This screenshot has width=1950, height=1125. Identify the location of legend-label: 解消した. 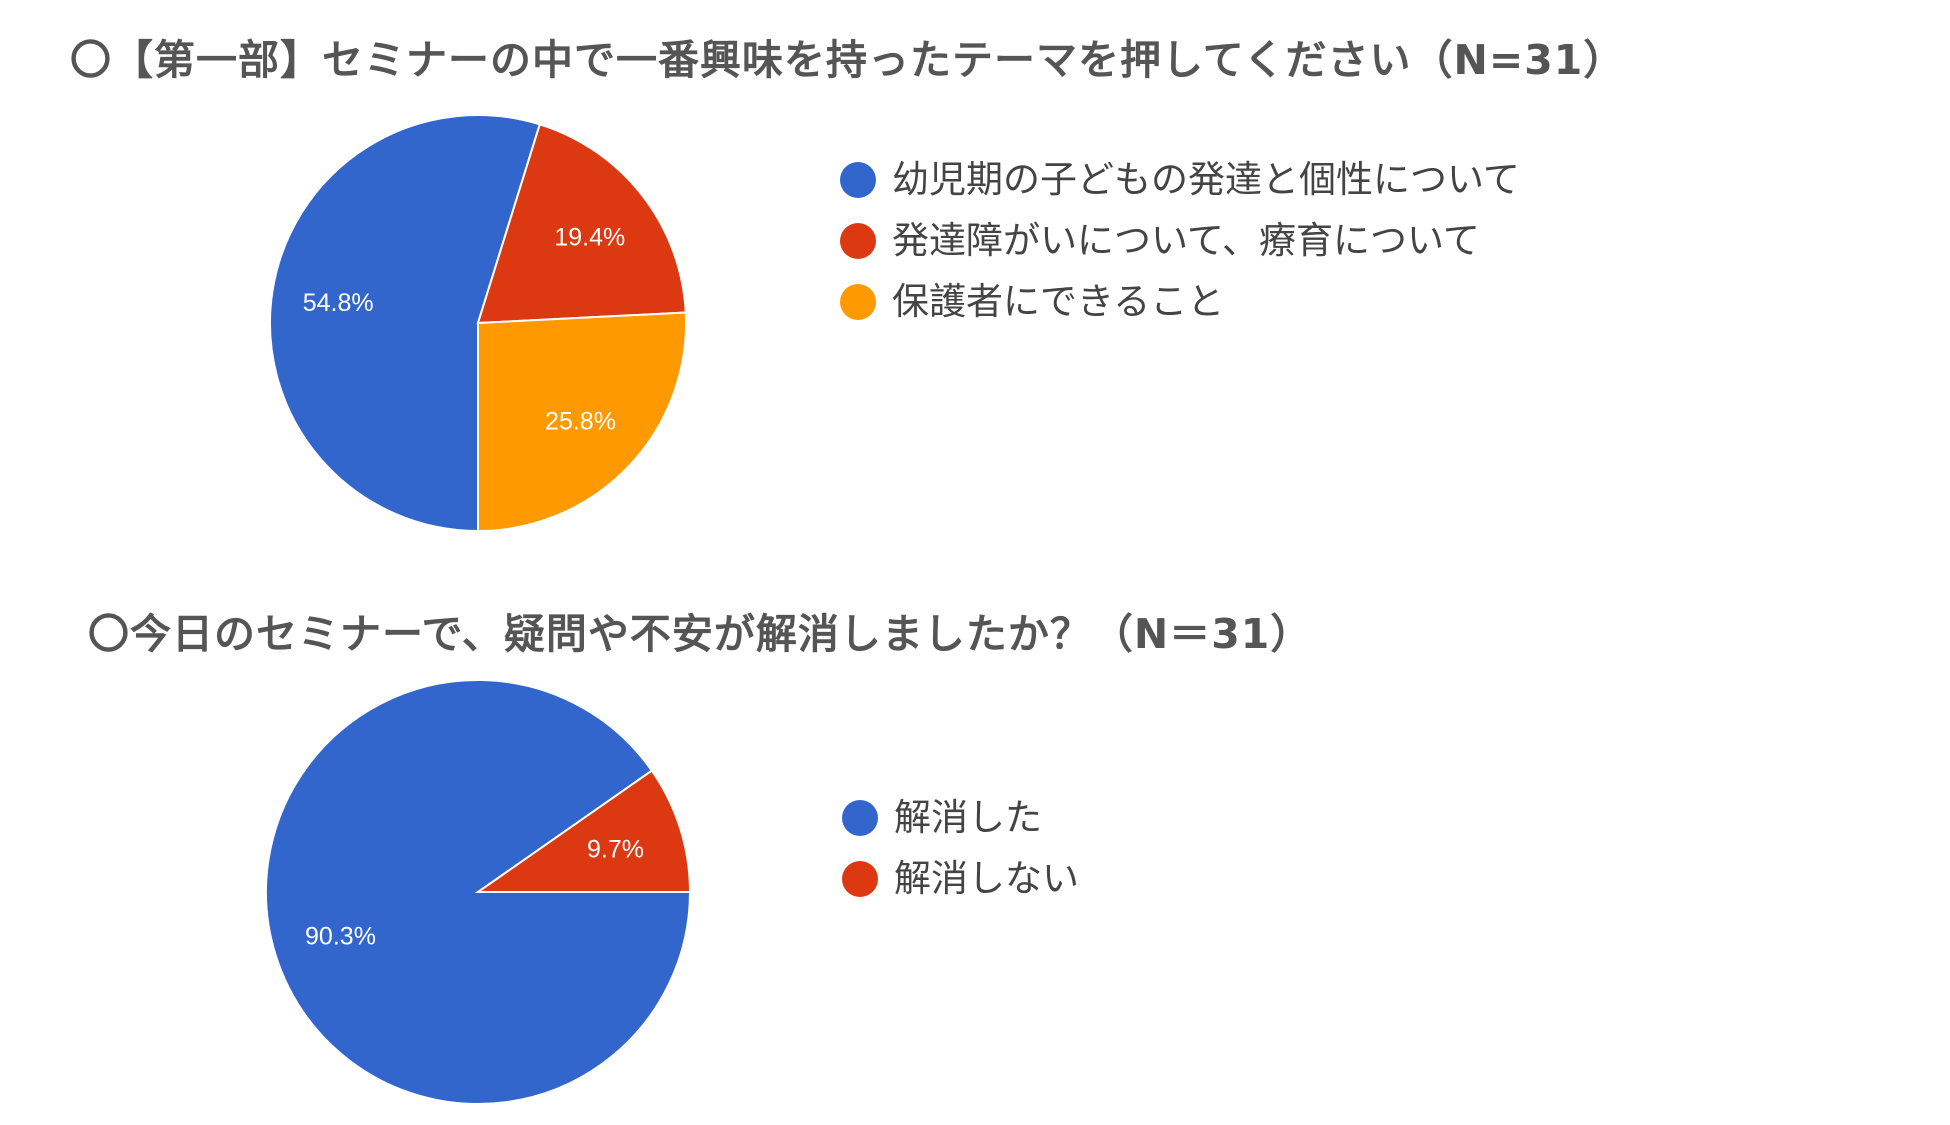
(968, 817).